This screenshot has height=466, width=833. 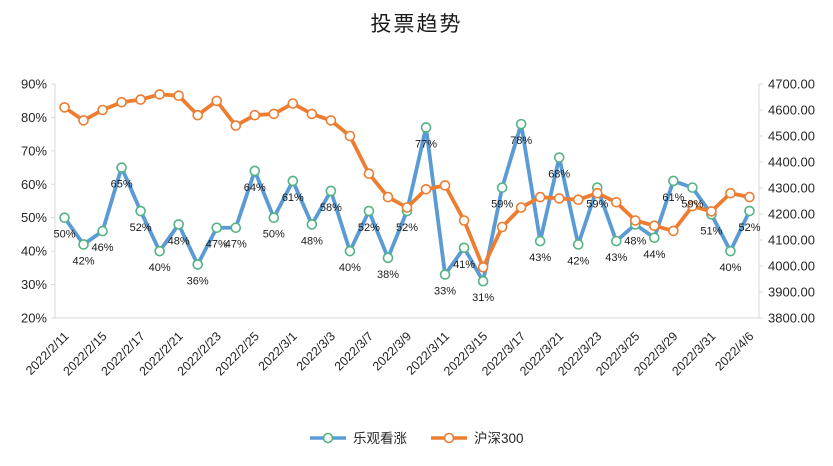 I want to click on x-axis-tick-label: 2022/4/6, so click(x=734, y=351).